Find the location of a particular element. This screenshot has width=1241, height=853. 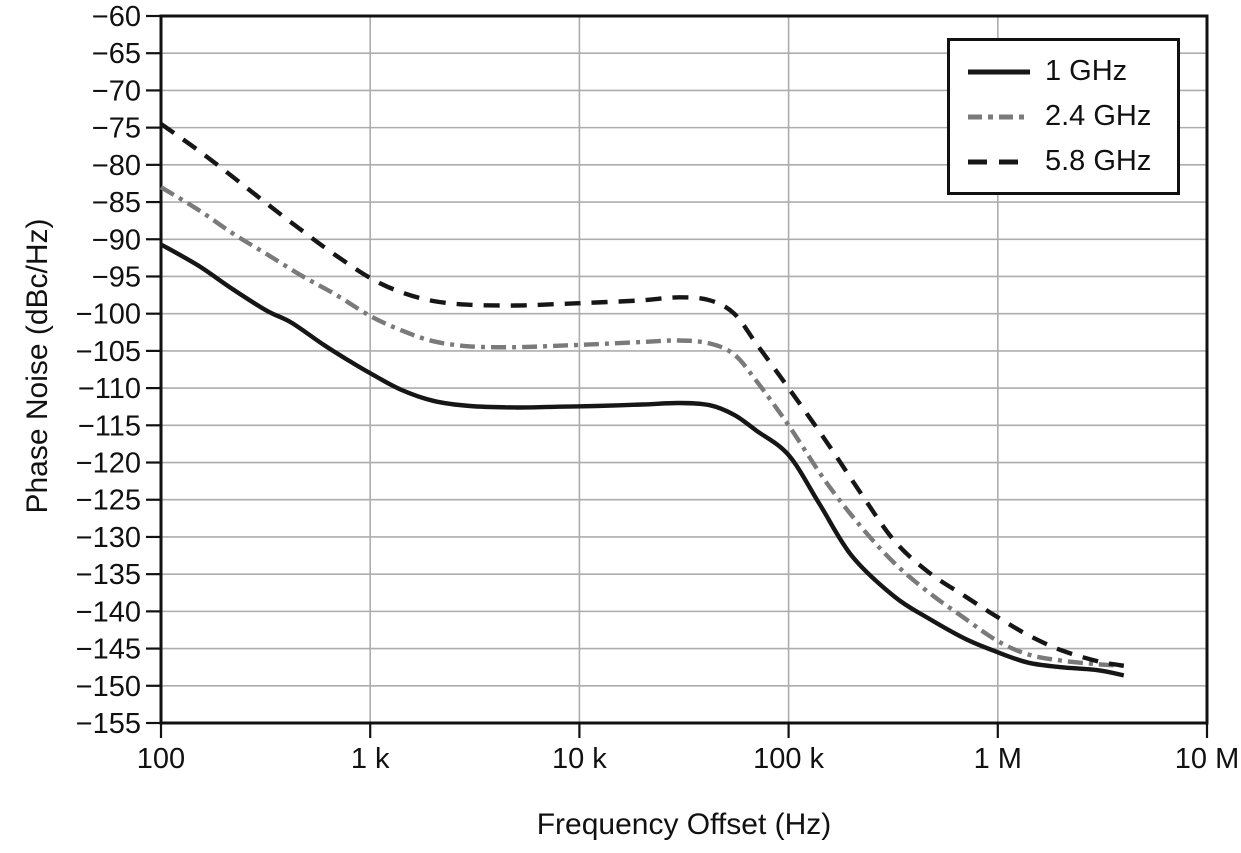

y-tick-label: −100 is located at coordinates (108, 315).